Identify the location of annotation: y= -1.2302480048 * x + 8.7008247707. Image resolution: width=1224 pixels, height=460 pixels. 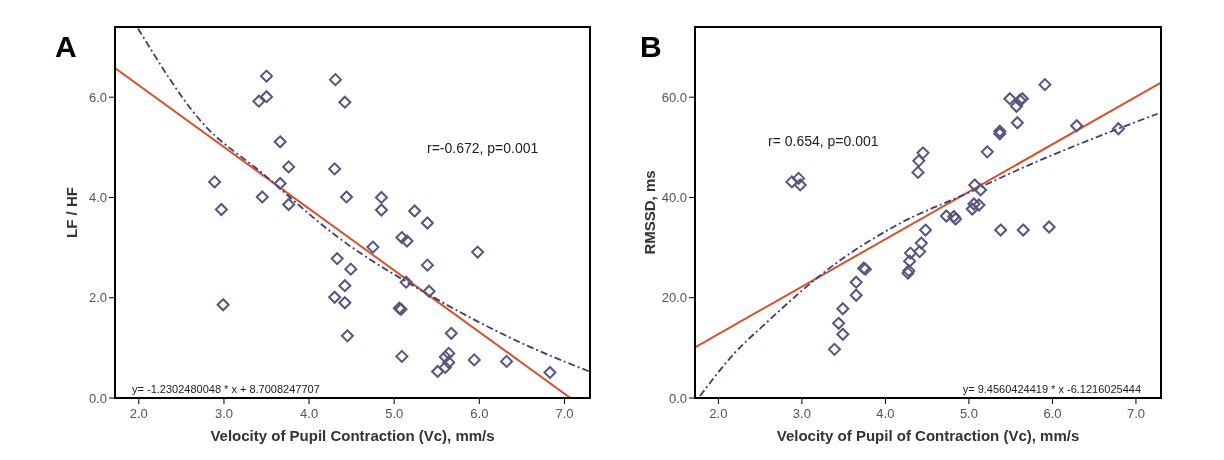
(226, 389).